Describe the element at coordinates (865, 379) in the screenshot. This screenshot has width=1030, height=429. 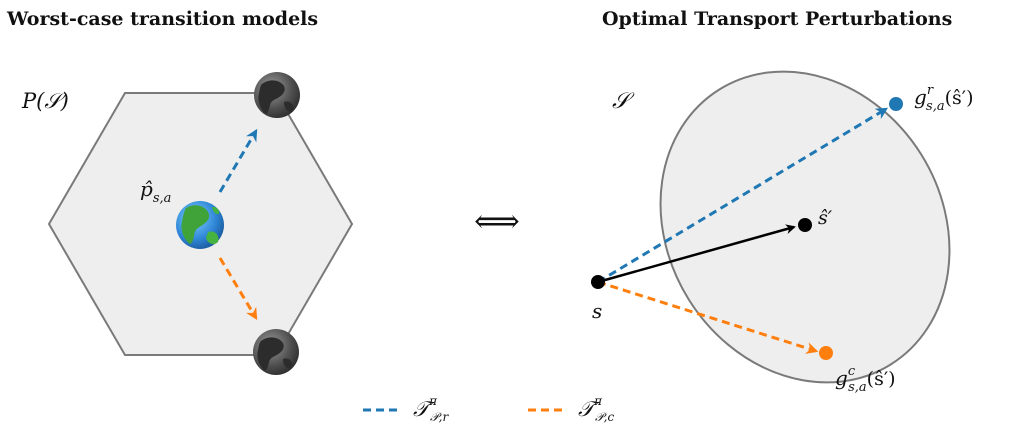
I see `cost-perturbed-label: gc s,a(ŝ′)` at that location.